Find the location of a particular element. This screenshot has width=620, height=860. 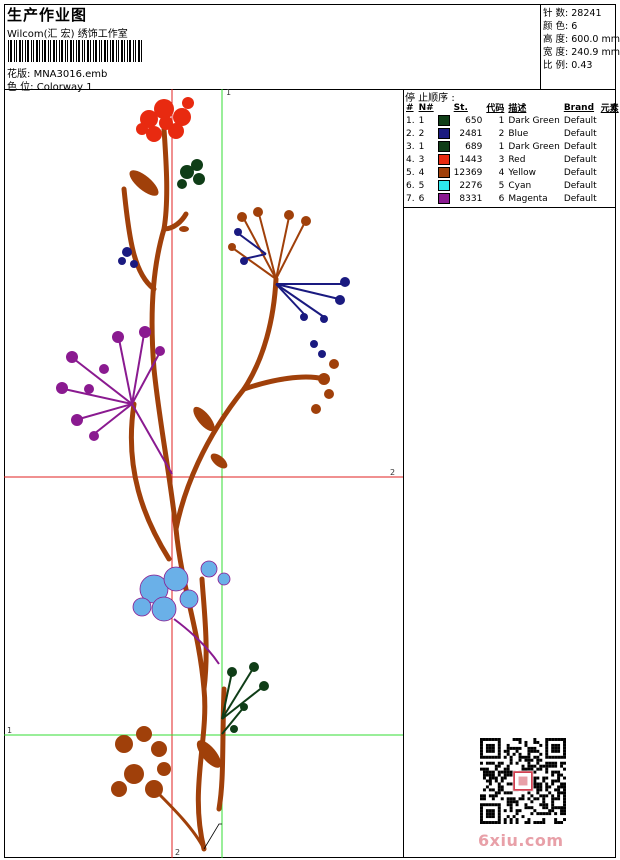

row-needle: 3 is located at coordinates (421, 159).